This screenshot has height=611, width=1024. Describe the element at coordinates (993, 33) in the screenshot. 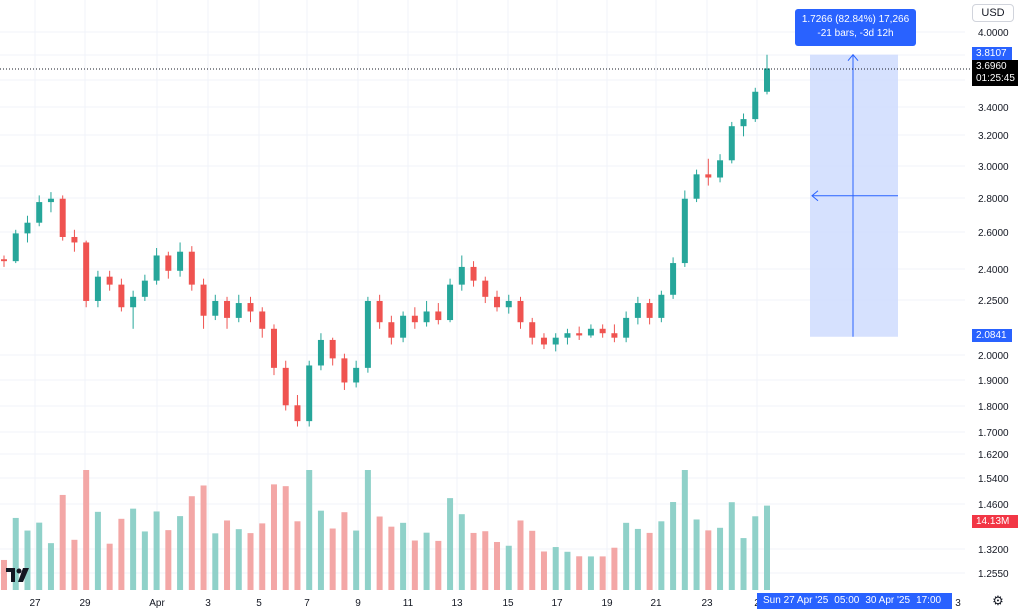

I see `price-tick-label: 4.0000` at that location.